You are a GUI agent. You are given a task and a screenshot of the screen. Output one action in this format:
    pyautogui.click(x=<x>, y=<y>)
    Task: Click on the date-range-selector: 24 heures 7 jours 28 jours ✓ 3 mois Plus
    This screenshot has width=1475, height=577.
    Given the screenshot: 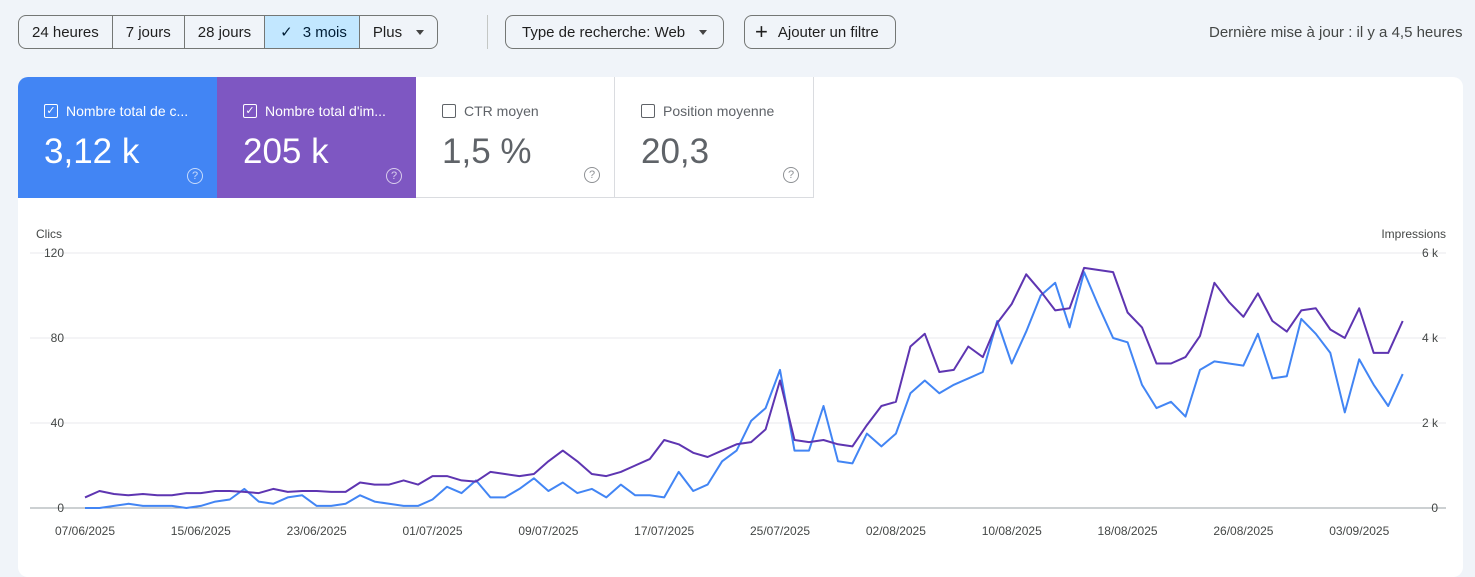 What is the action you would take?
    pyautogui.click(x=228, y=32)
    